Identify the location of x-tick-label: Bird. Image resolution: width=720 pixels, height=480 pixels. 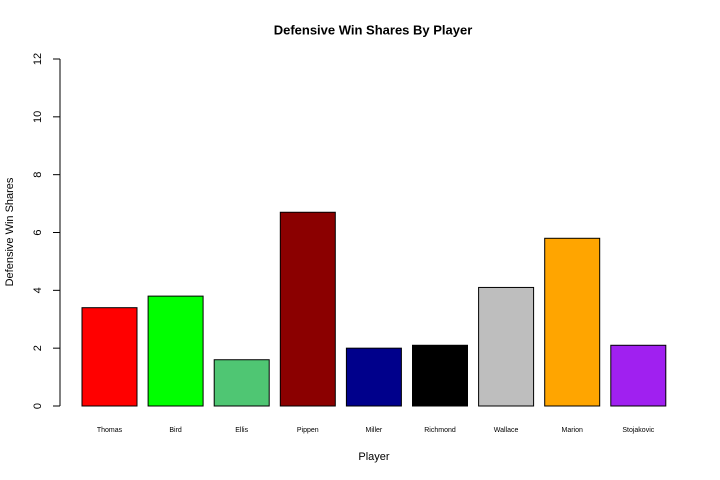
(175, 430).